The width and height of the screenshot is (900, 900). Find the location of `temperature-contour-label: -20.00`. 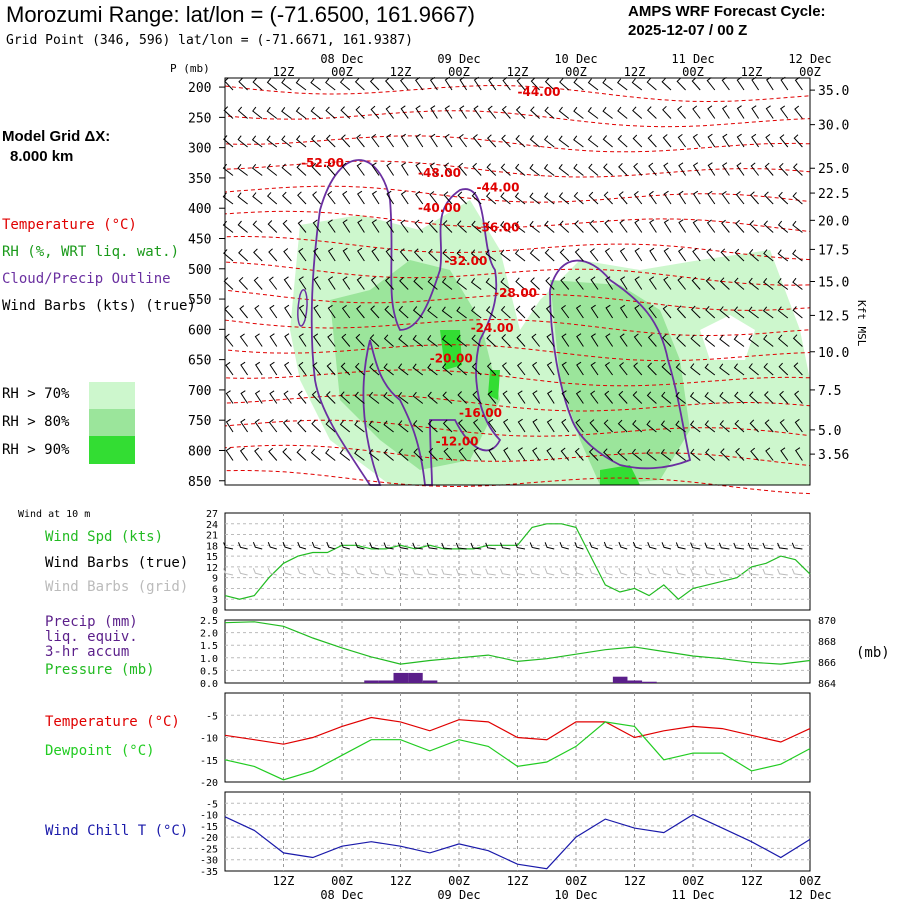

temperature-contour-label: -20.00 is located at coordinates (451, 358).